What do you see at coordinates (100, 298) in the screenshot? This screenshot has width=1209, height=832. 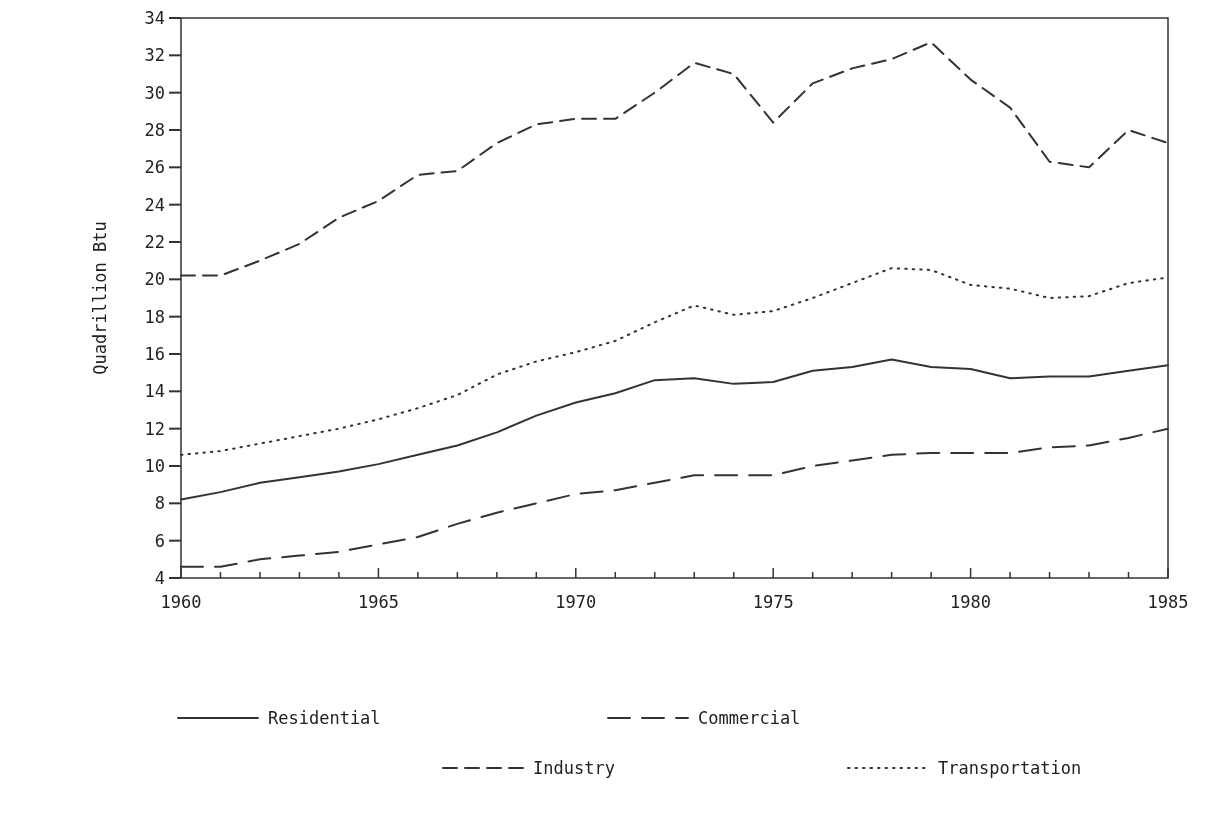 I see `y-axis-title: Quadrillion Btu` at bounding box center [100, 298].